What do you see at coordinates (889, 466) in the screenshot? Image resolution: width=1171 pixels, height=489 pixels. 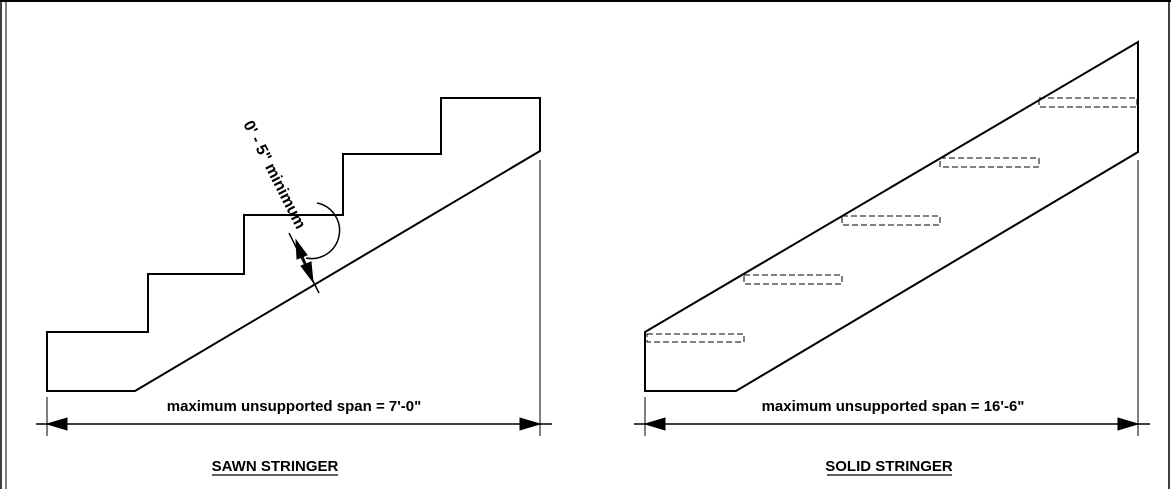 I see `solid-stringer-title: SOLID STRINGER` at bounding box center [889, 466].